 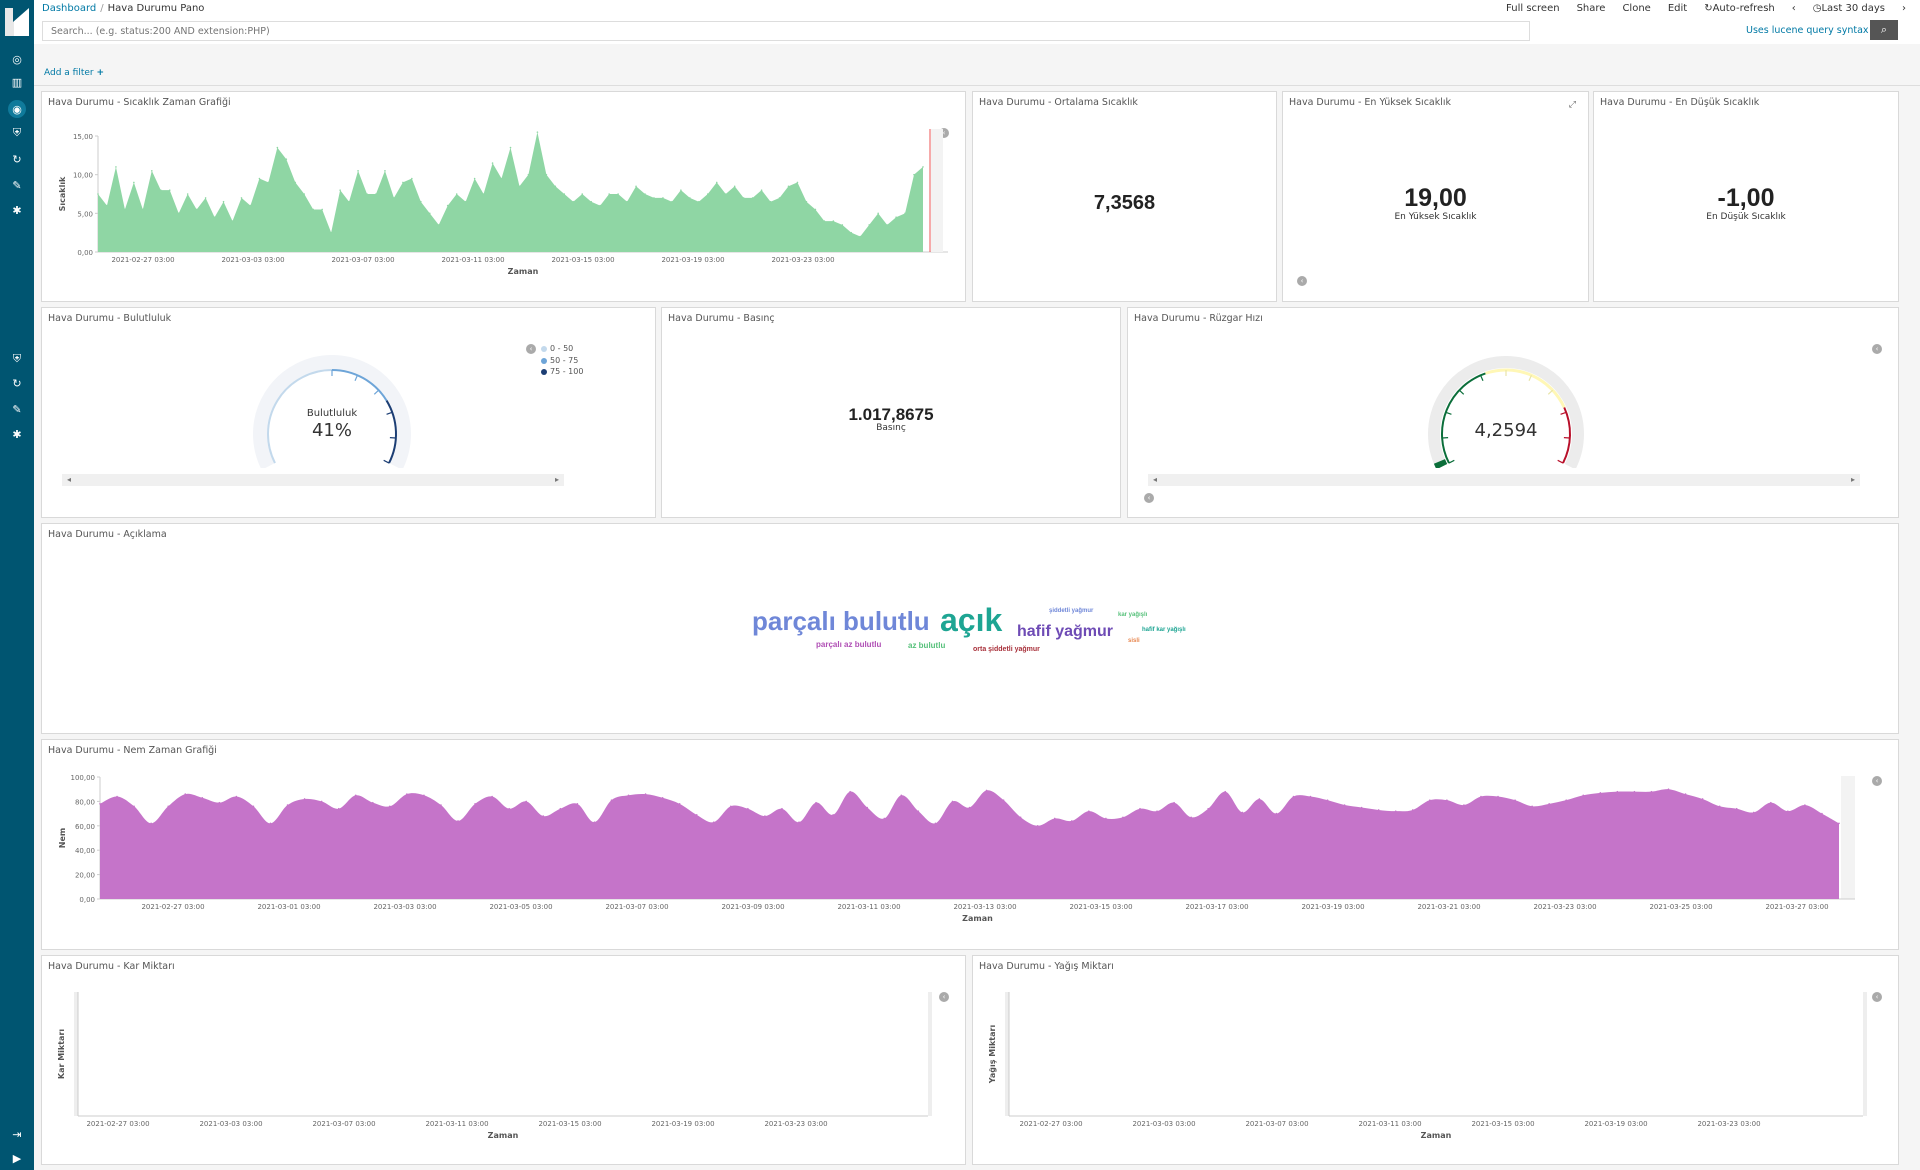 What do you see at coordinates (1533, 8) in the screenshot?
I see `fullscreen-button: Full screen` at bounding box center [1533, 8].